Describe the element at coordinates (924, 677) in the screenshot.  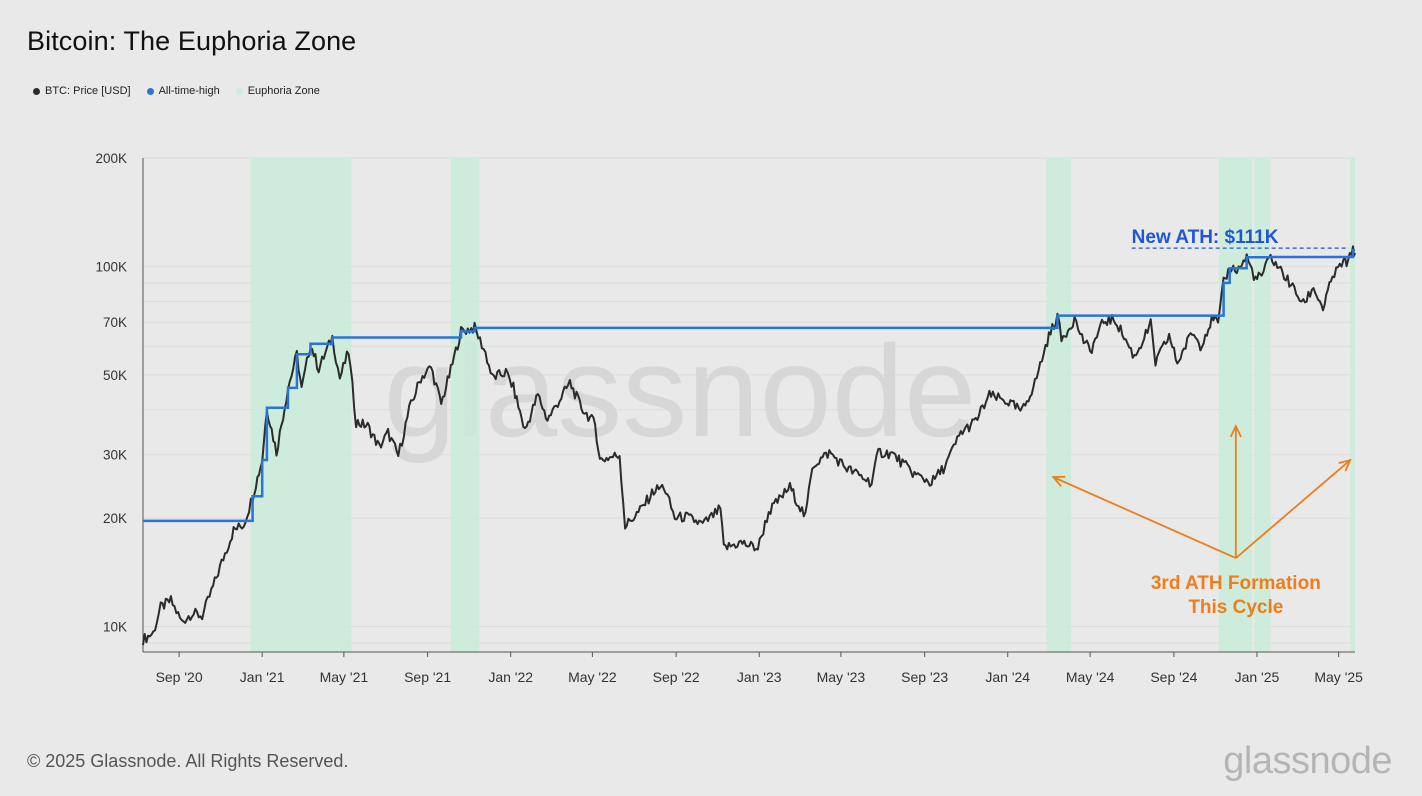
I see `x-tick-label: Sep '23` at that location.